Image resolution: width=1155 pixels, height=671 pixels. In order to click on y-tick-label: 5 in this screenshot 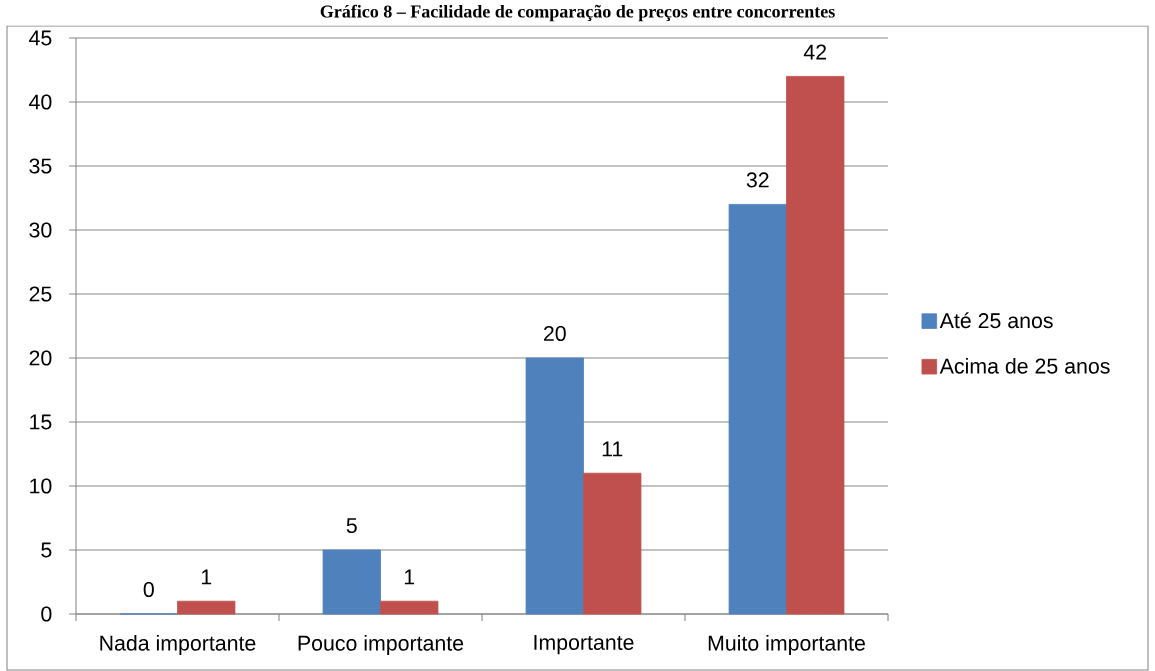, I will do `click(46, 550)`.